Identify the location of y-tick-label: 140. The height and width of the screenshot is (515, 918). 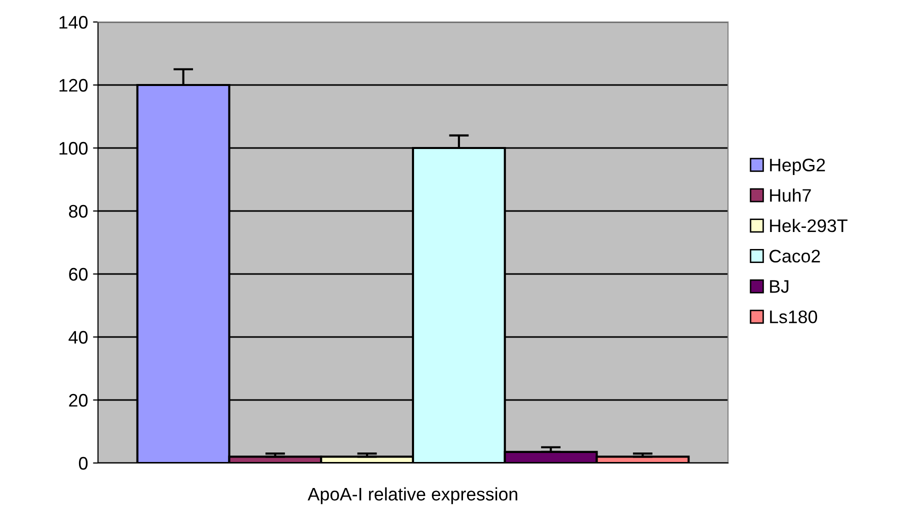
(74, 22).